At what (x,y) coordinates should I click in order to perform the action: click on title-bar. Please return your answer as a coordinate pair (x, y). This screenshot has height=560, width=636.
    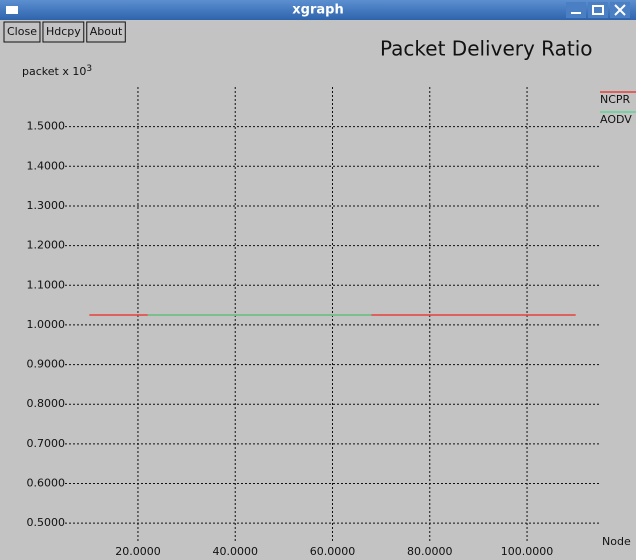
    Looking at the image, I should click on (318, 10).